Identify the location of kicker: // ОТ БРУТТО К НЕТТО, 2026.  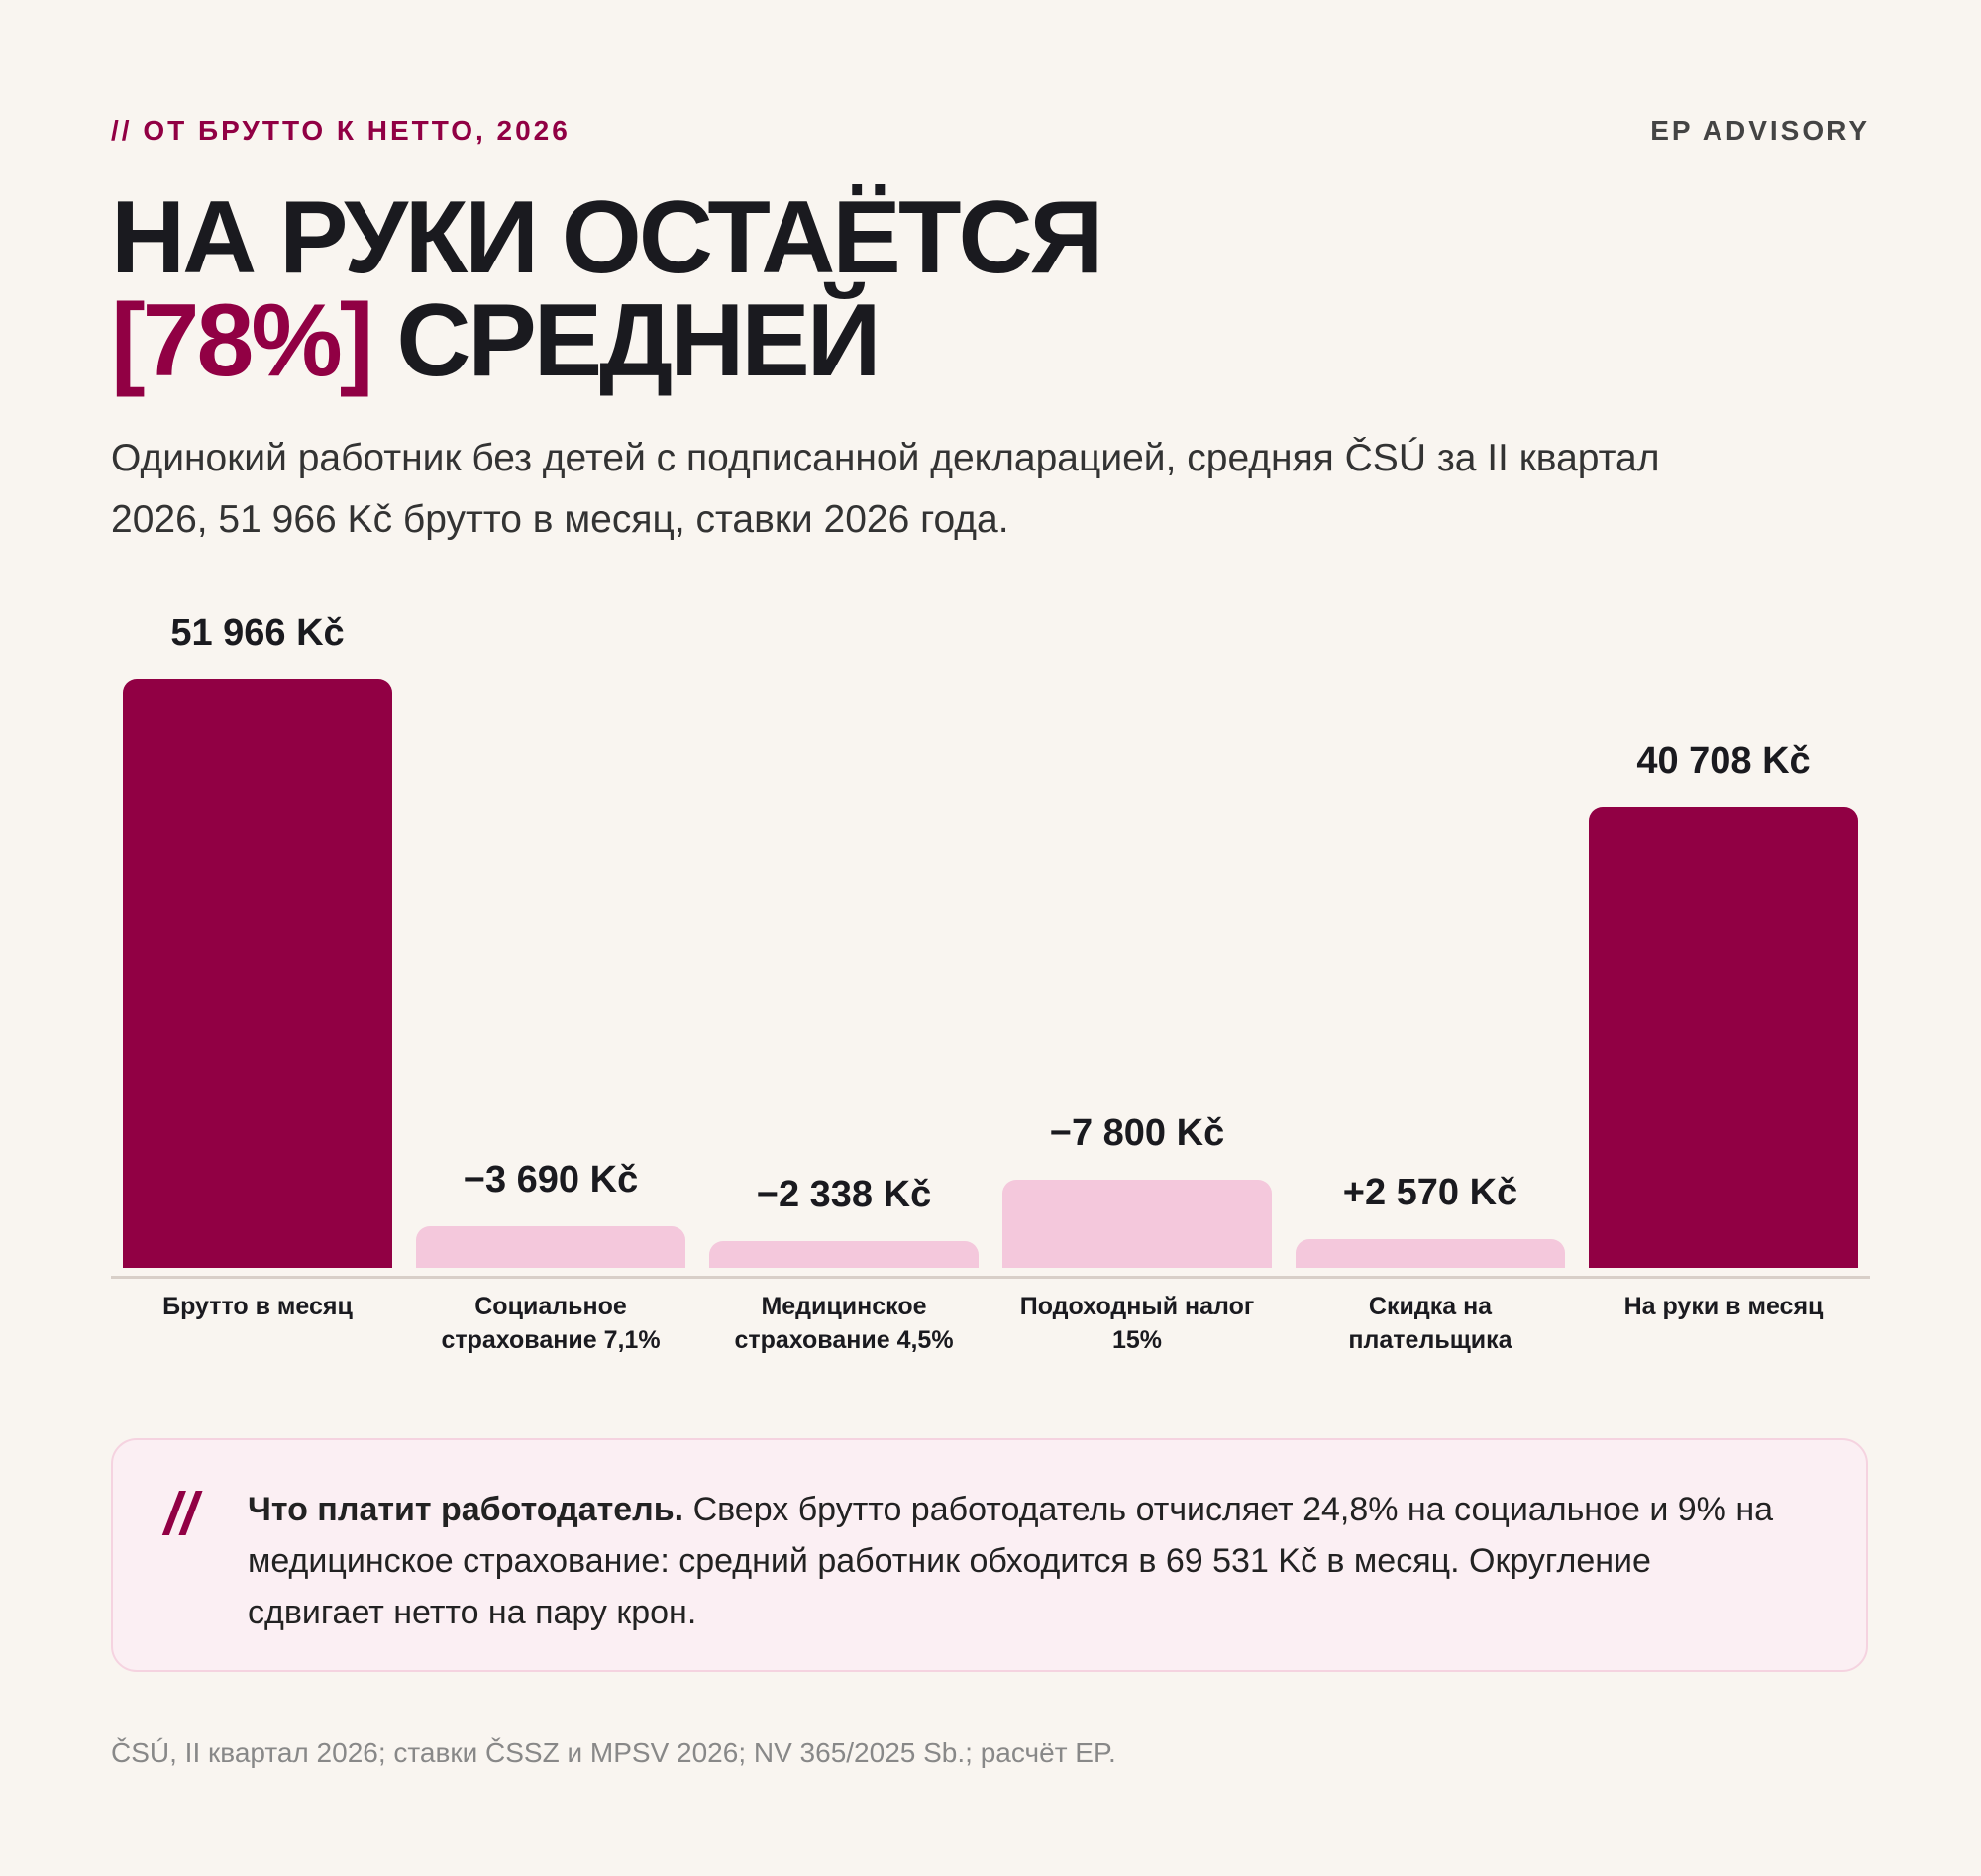
(341, 130).